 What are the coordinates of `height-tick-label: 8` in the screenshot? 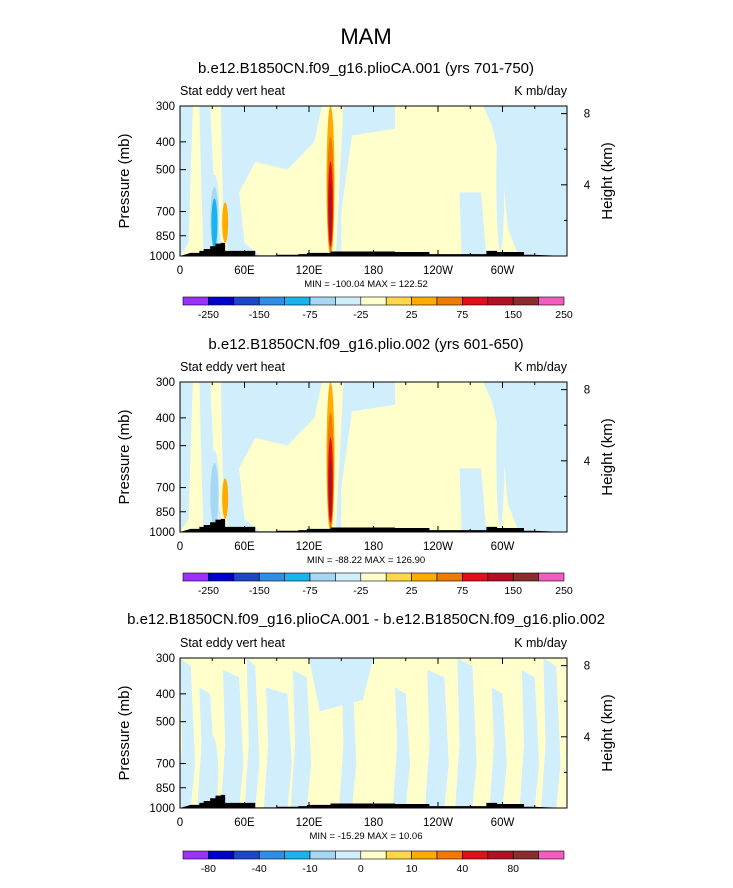 It's located at (587, 391).